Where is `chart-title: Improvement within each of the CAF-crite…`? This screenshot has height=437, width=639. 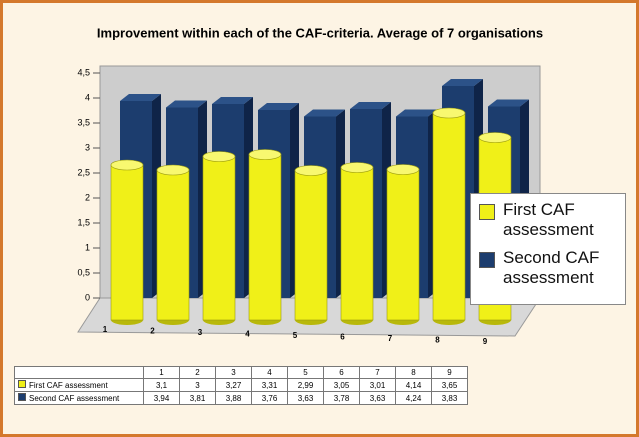
chart-title: Improvement within each of the CAF-crite… is located at coordinates (320, 32).